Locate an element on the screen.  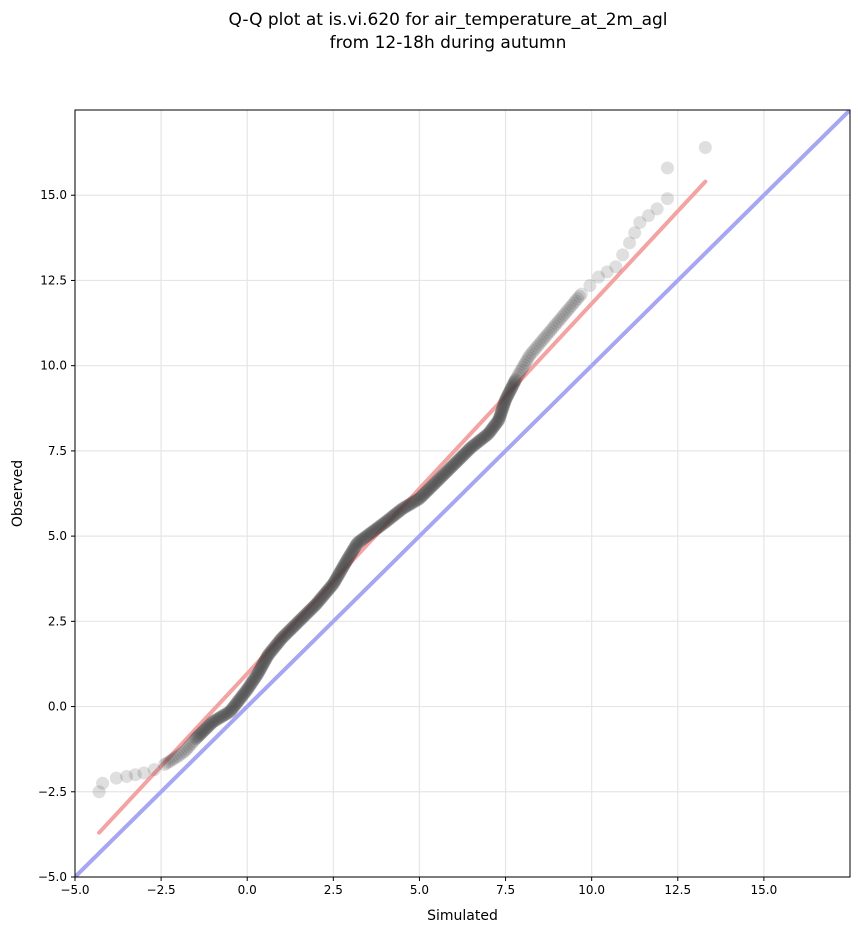
x-tick-label: −5.0 is located at coordinates (74, 890).